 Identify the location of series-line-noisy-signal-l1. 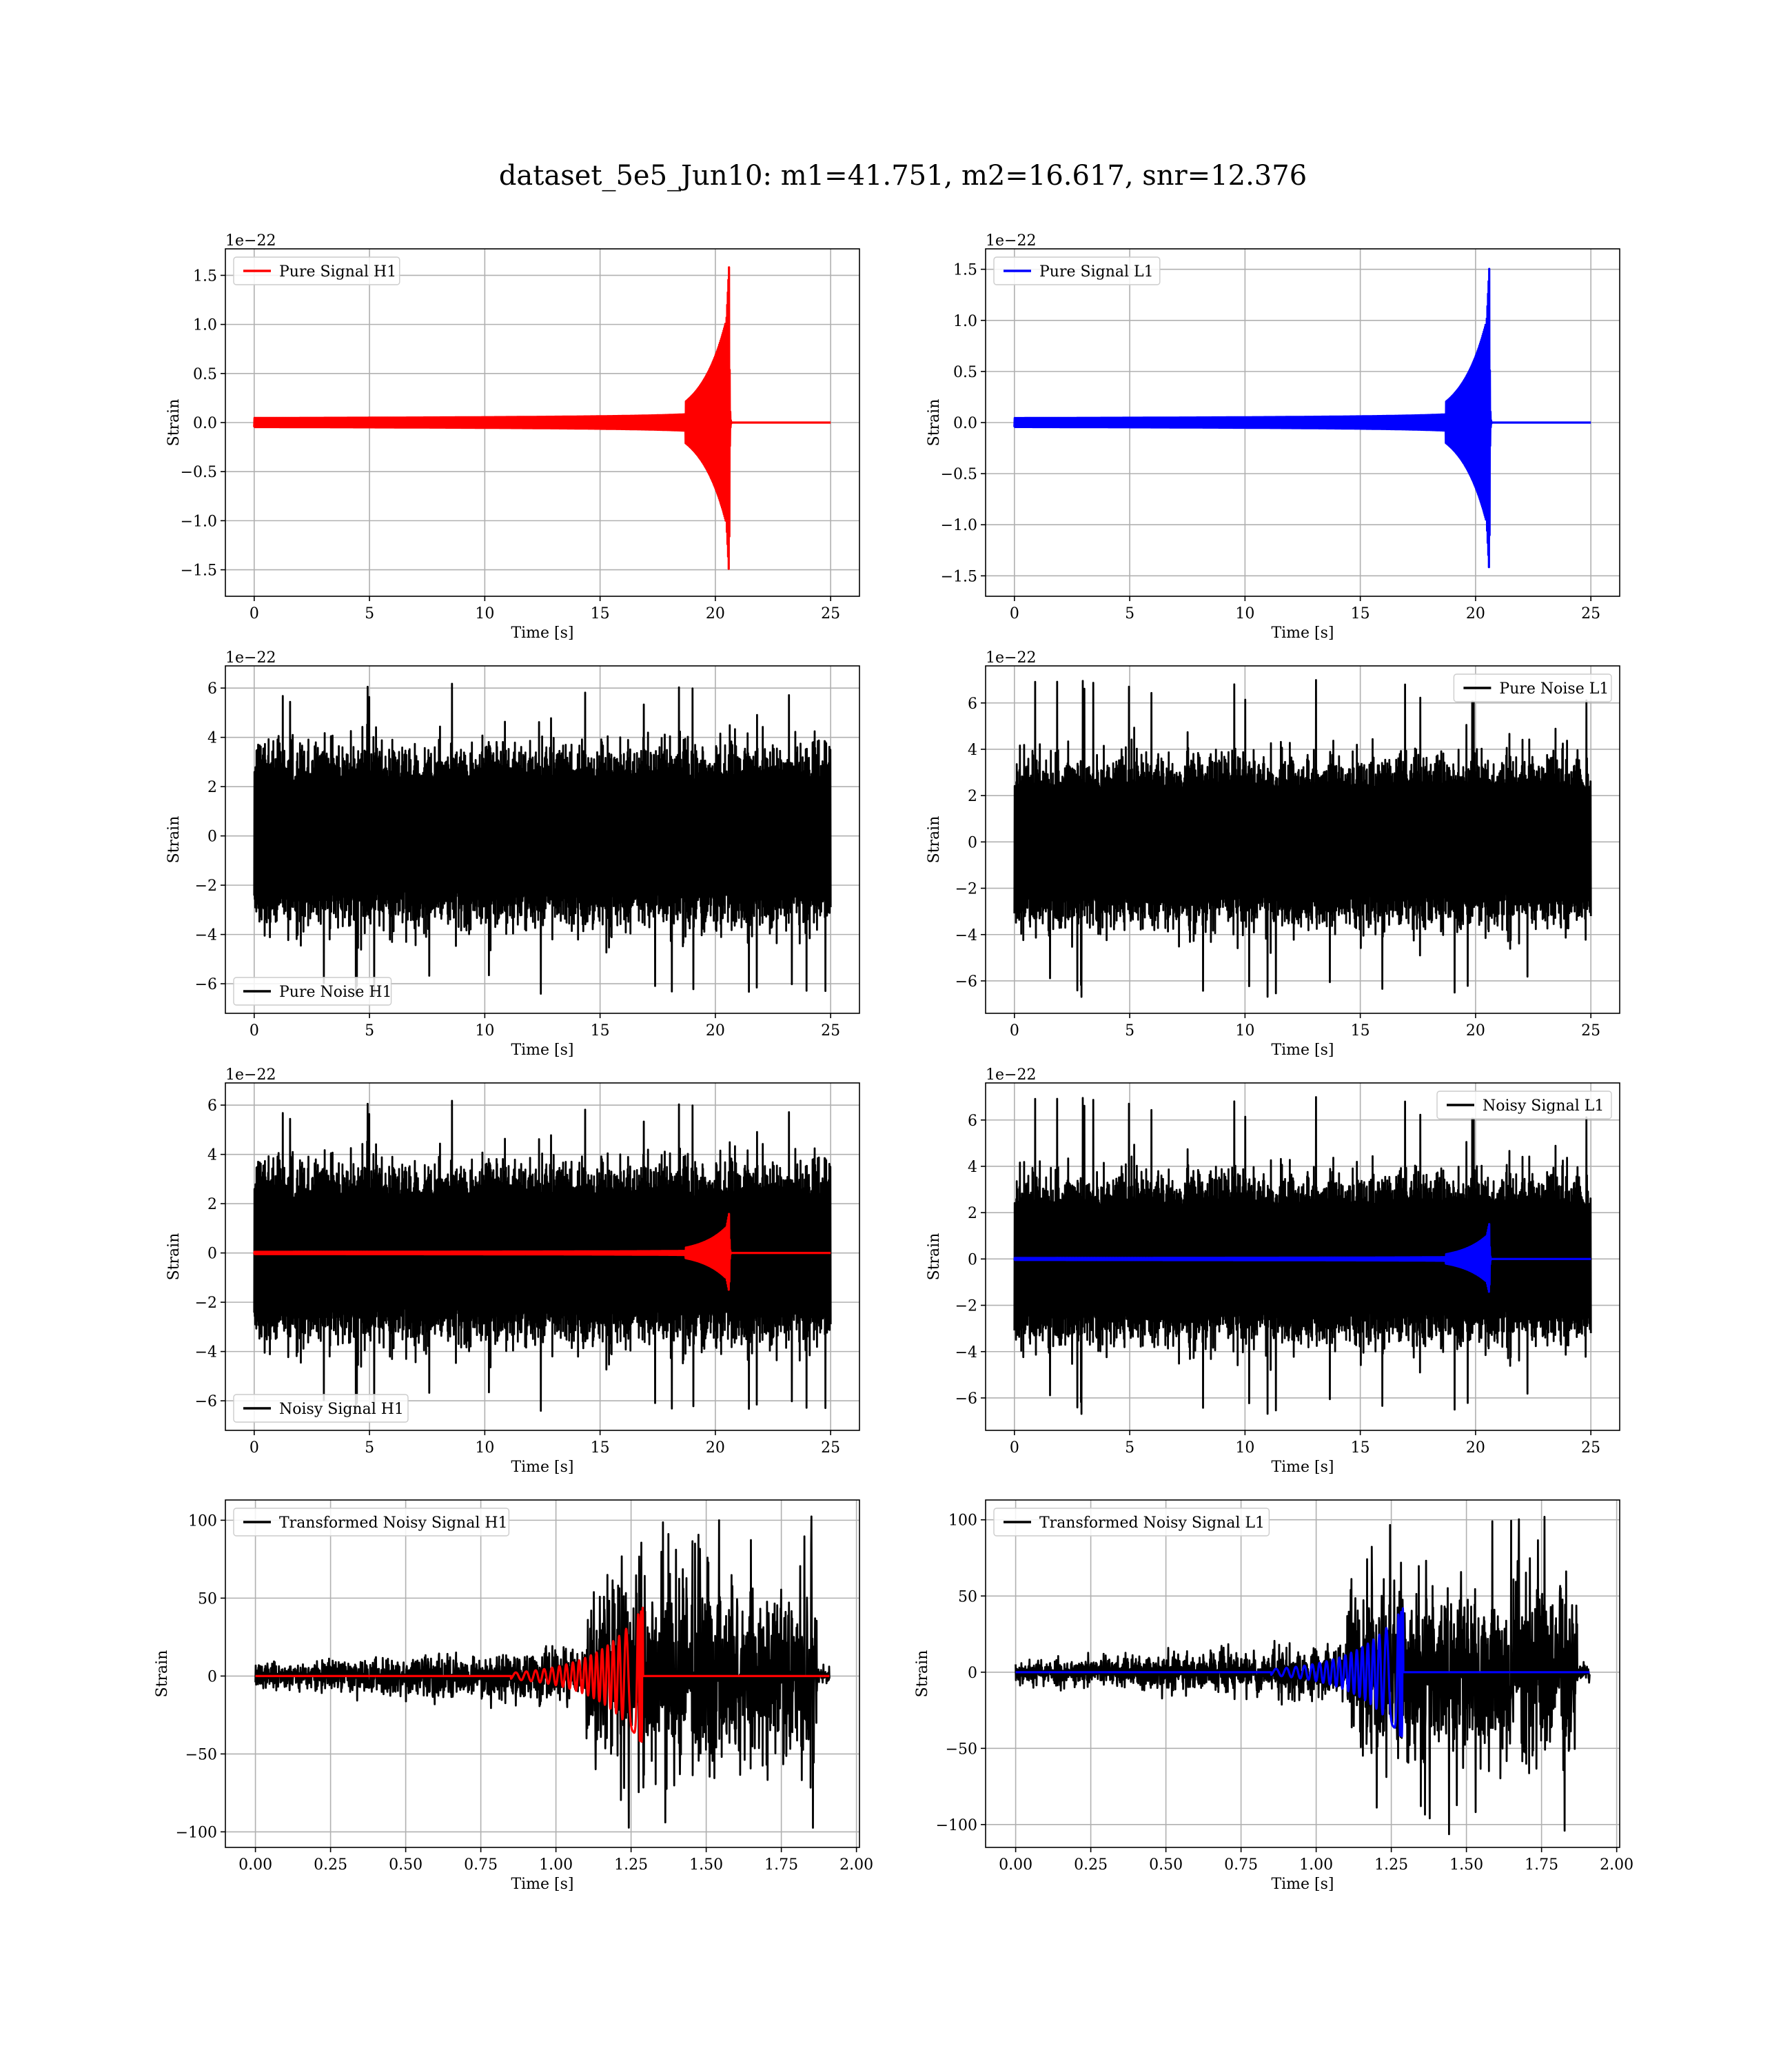
(1302, 1255).